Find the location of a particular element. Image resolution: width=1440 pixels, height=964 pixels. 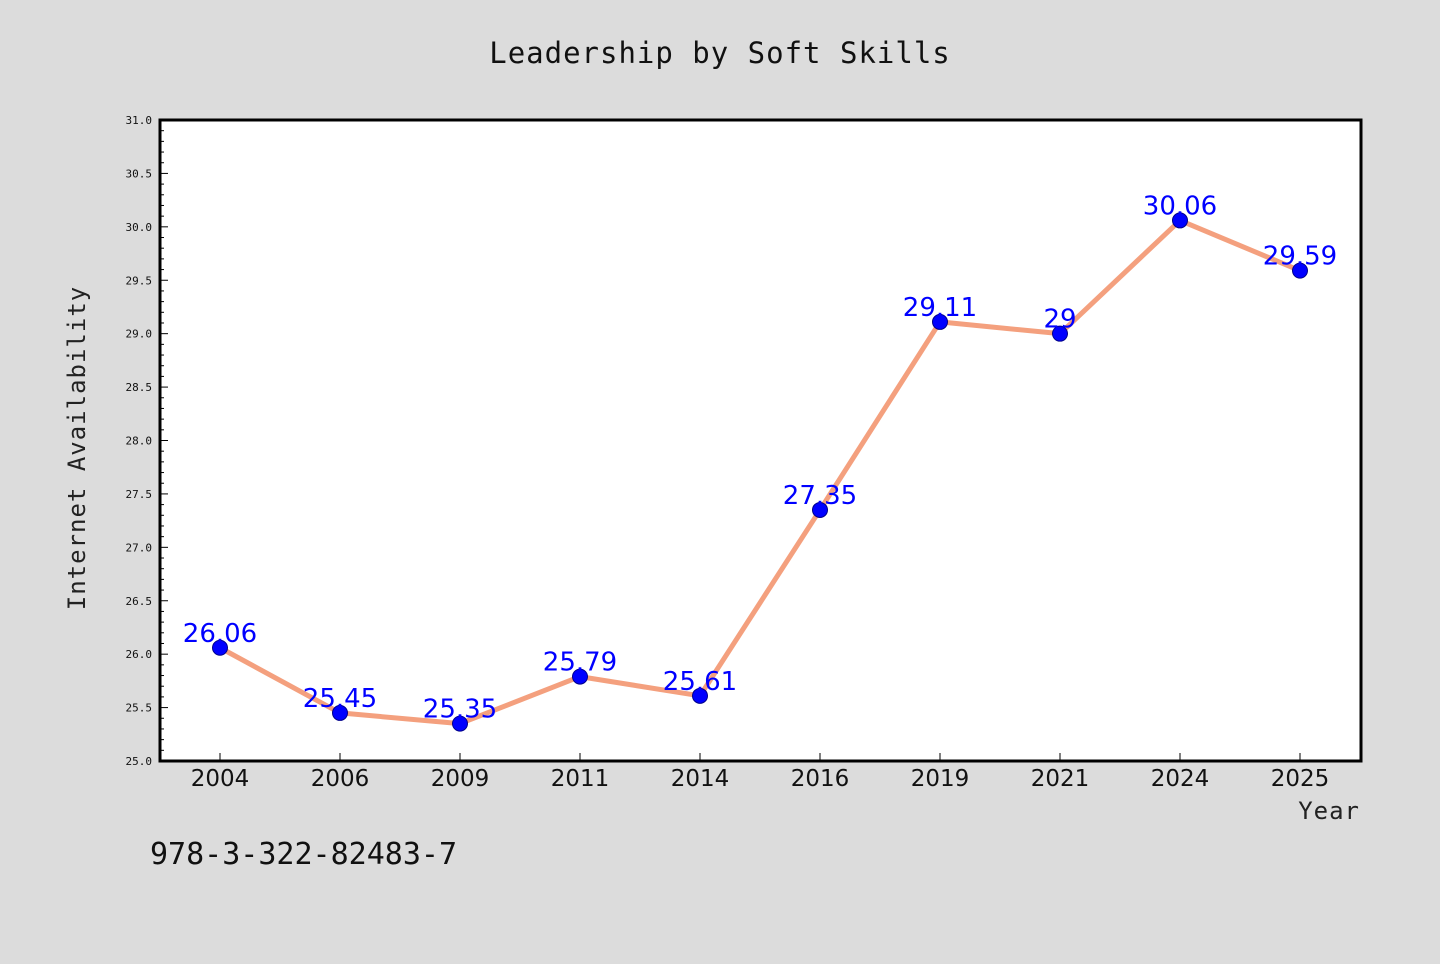

x-tick-label: 2024 is located at coordinates (1180, 779).